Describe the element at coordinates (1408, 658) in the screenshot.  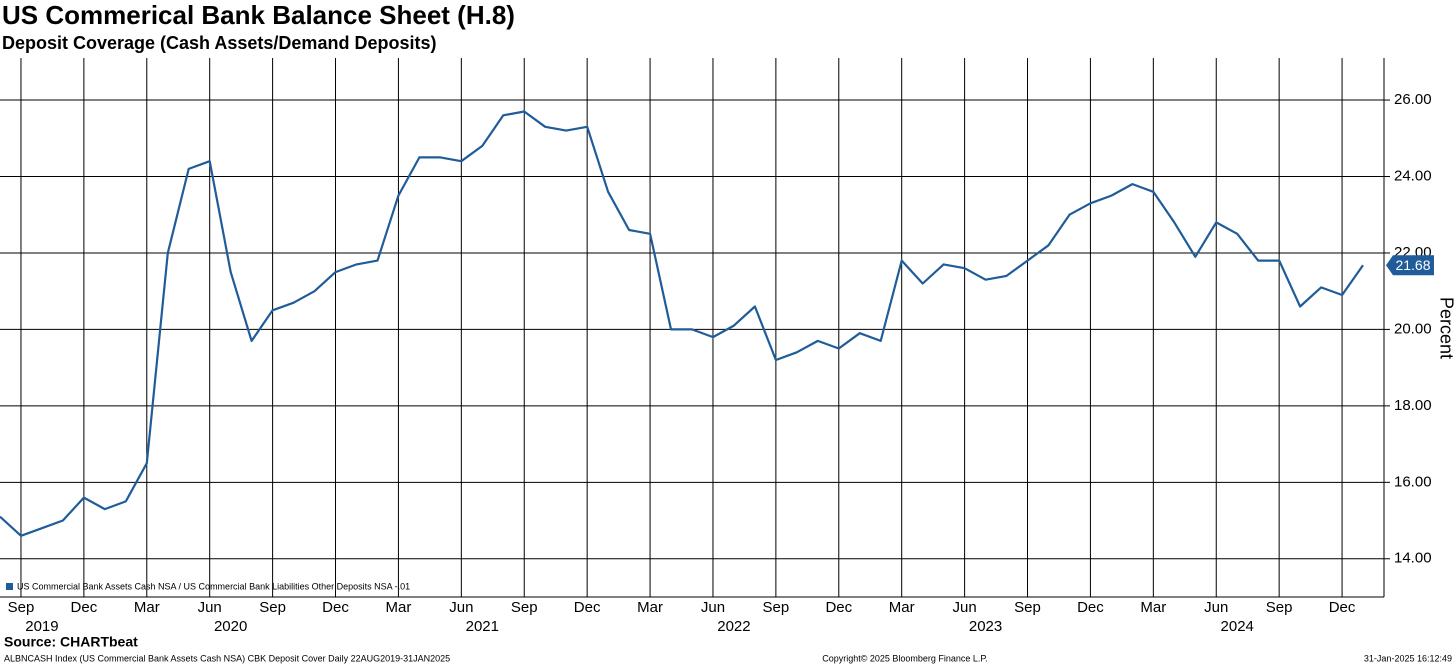
I see `footer-right: 31-Jan-2025 16:12:49` at that location.